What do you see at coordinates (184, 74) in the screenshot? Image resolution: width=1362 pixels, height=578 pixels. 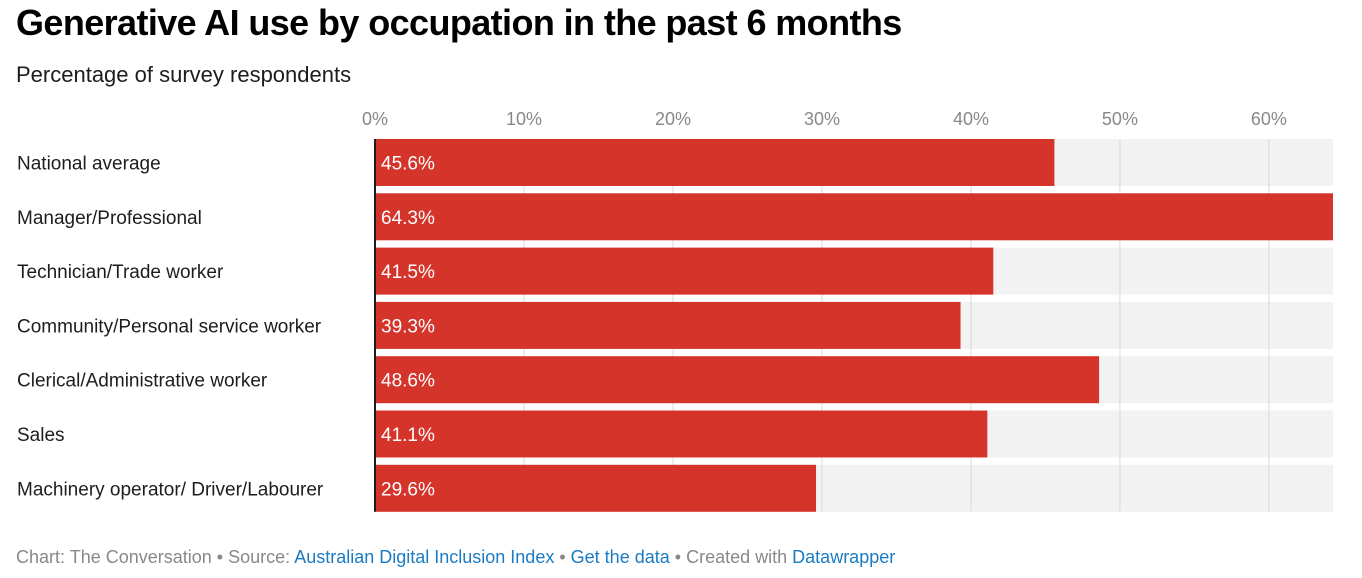 I see `chart-subtitle: Percentage of survey respondents` at bounding box center [184, 74].